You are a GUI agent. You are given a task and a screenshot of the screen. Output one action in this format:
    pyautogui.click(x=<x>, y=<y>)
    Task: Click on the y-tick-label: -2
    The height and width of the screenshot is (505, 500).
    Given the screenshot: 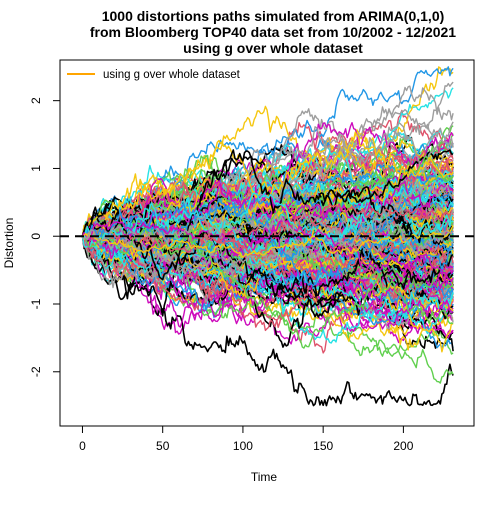 What is the action you would take?
    pyautogui.click(x=36, y=371)
    